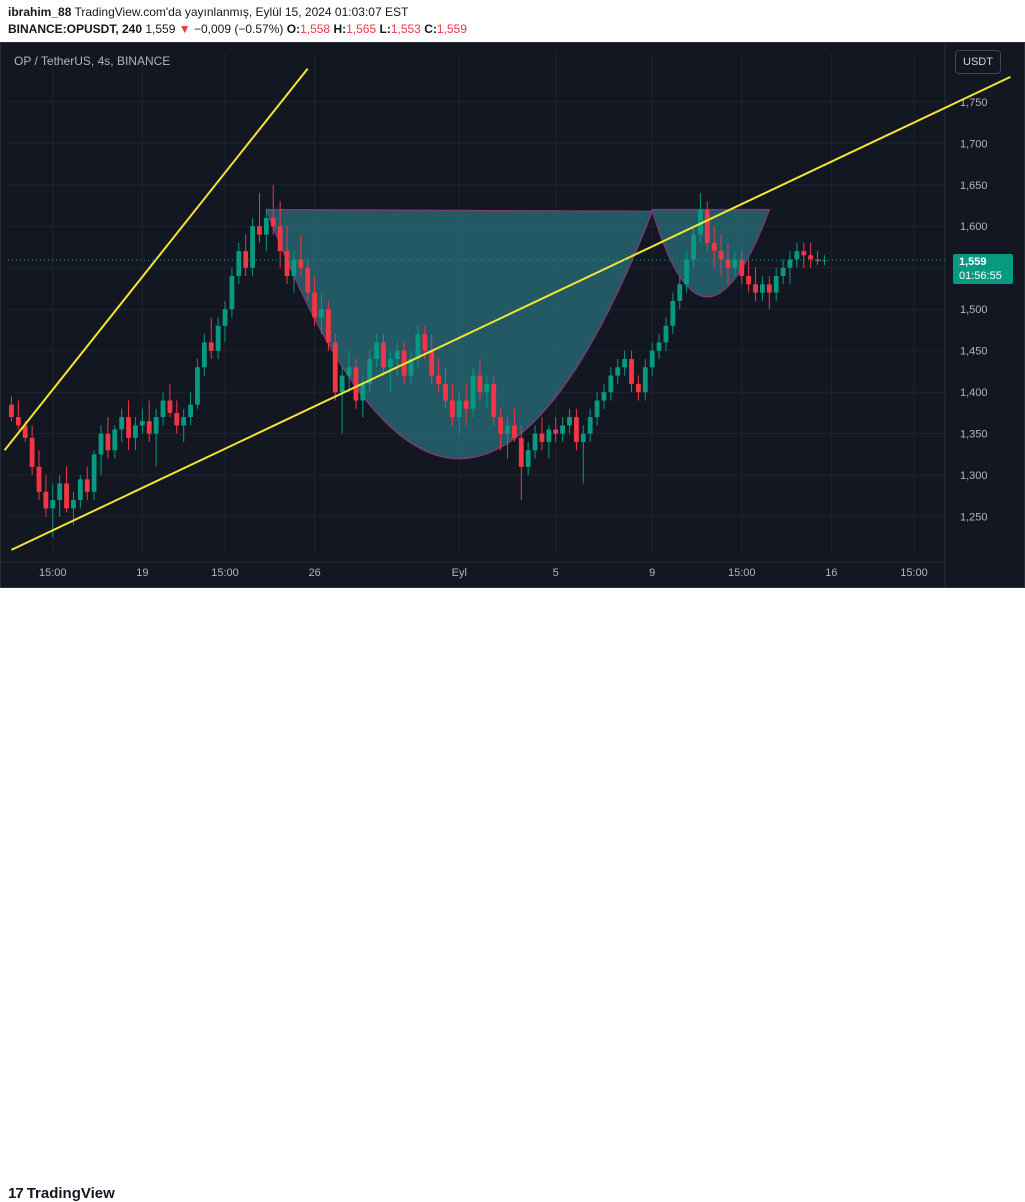 Image resolution: width=1025 pixels, height=1202 pixels. What do you see at coordinates (652, 573) in the screenshot?
I see `x-tick-label: 9` at bounding box center [652, 573].